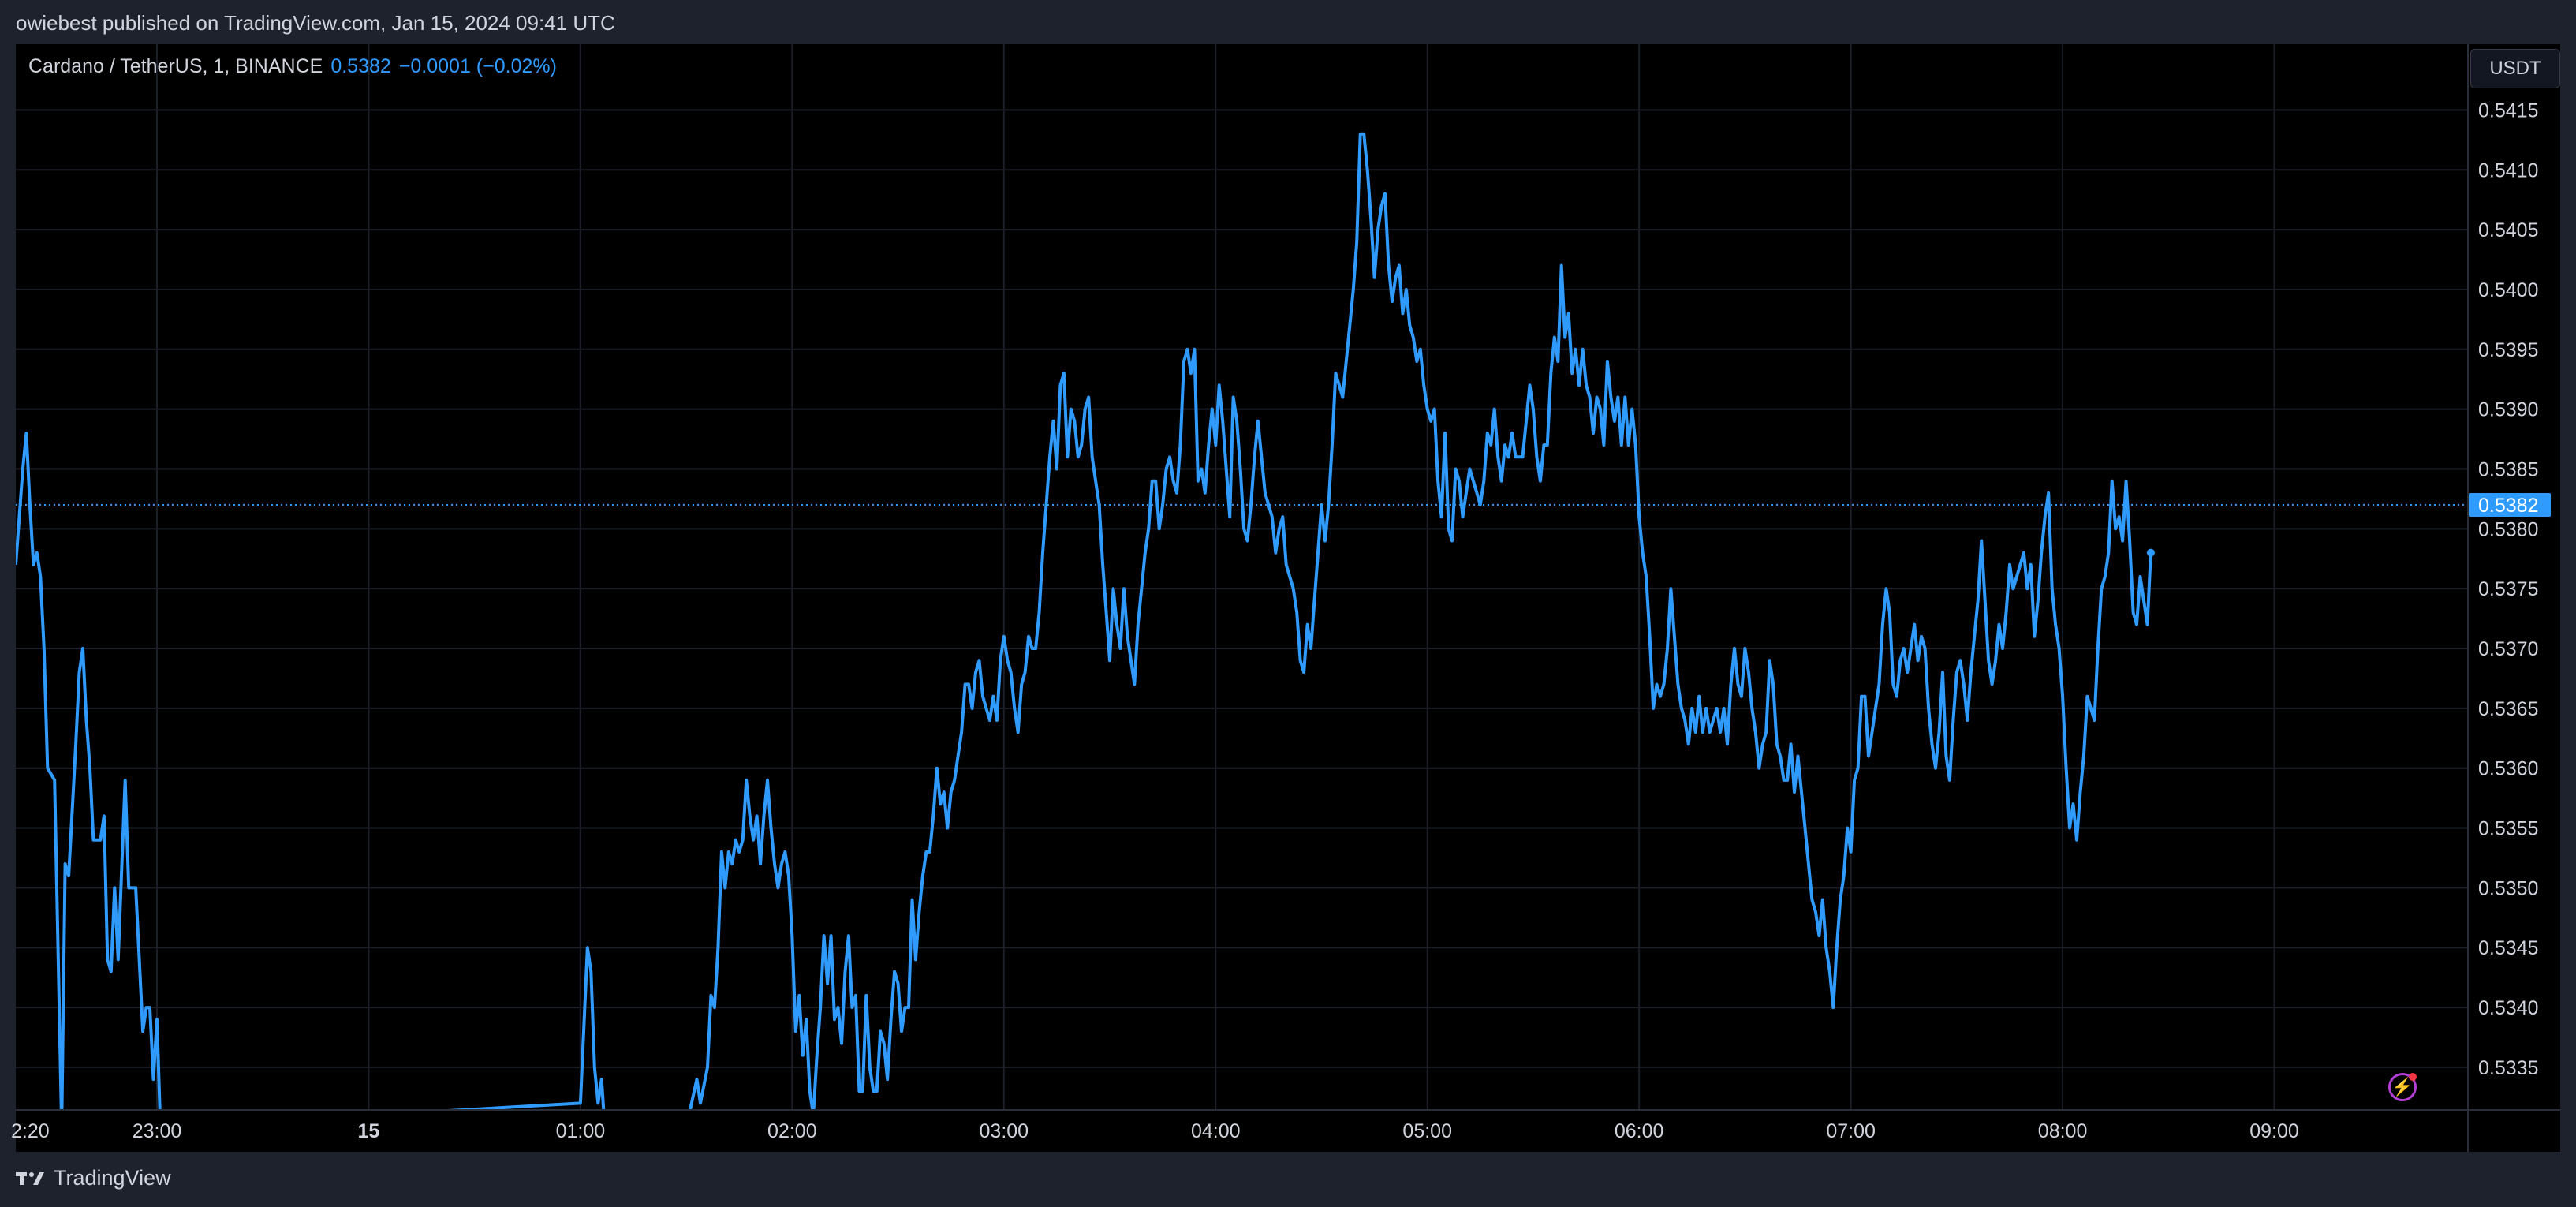 Image resolution: width=2576 pixels, height=1207 pixels. What do you see at coordinates (157, 1131) in the screenshot?
I see `x-tick-label: 23:00` at bounding box center [157, 1131].